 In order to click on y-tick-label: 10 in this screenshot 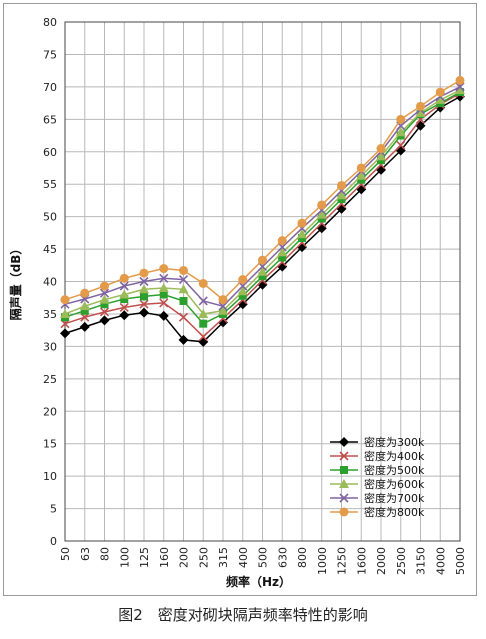, I will do `click(50, 476)`.